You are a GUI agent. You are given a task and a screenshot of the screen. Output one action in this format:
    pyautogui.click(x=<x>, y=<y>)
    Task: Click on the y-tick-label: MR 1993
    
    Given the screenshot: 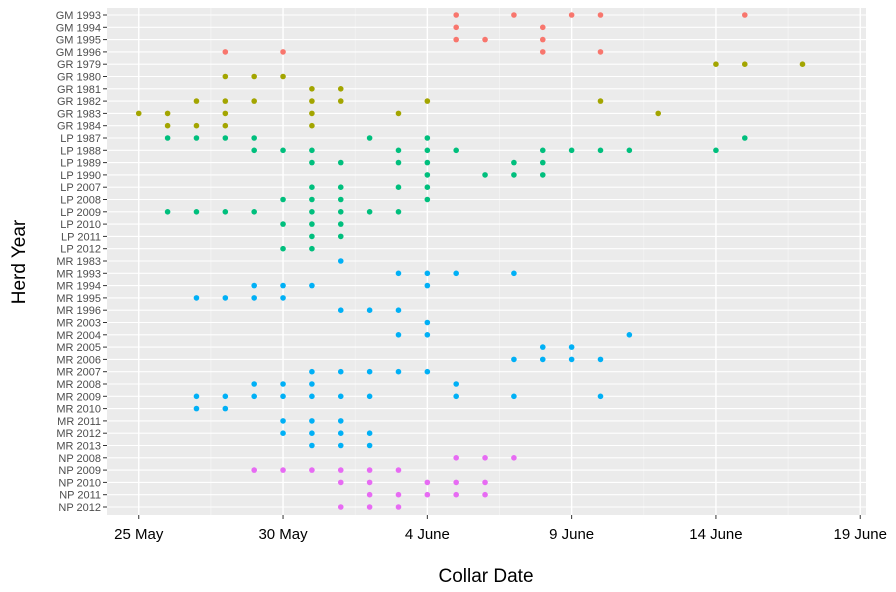 What is the action you would take?
    pyautogui.click(x=78, y=274)
    